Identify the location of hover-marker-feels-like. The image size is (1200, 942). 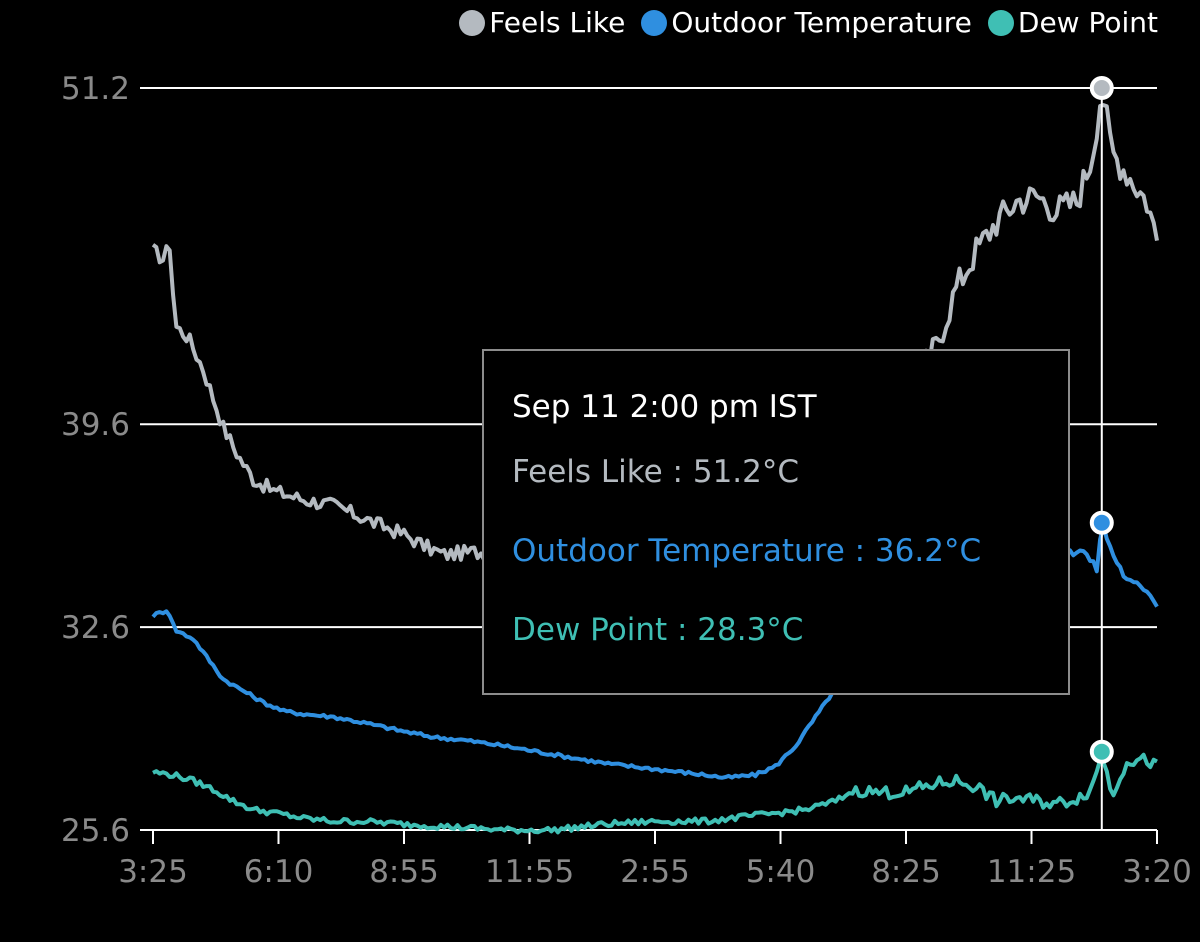
(1101, 88).